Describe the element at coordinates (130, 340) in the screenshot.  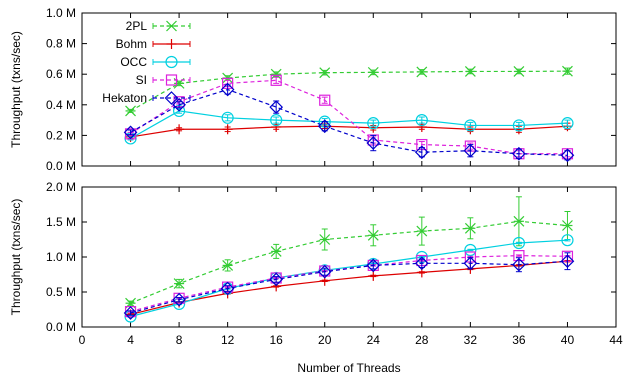
I see `x-tick-label: 4` at that location.